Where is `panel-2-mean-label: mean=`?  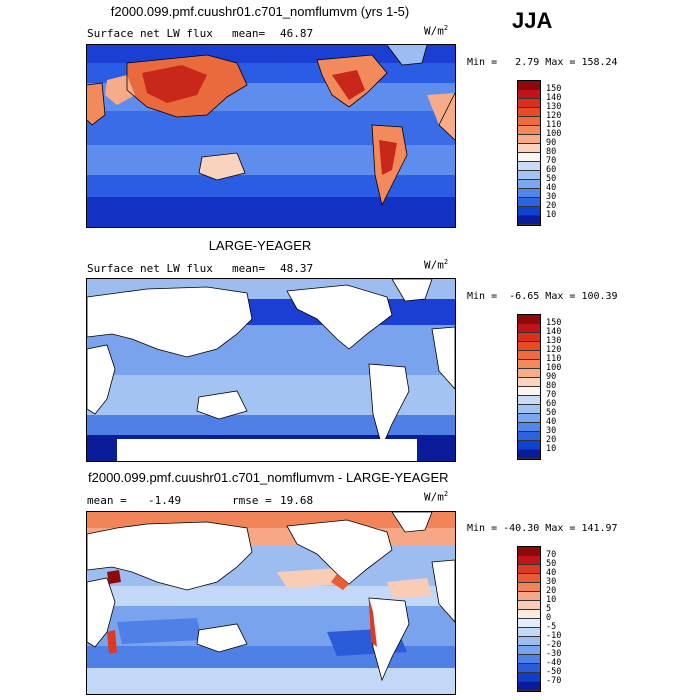
panel-2-mean-label: mean= is located at coordinates (249, 268).